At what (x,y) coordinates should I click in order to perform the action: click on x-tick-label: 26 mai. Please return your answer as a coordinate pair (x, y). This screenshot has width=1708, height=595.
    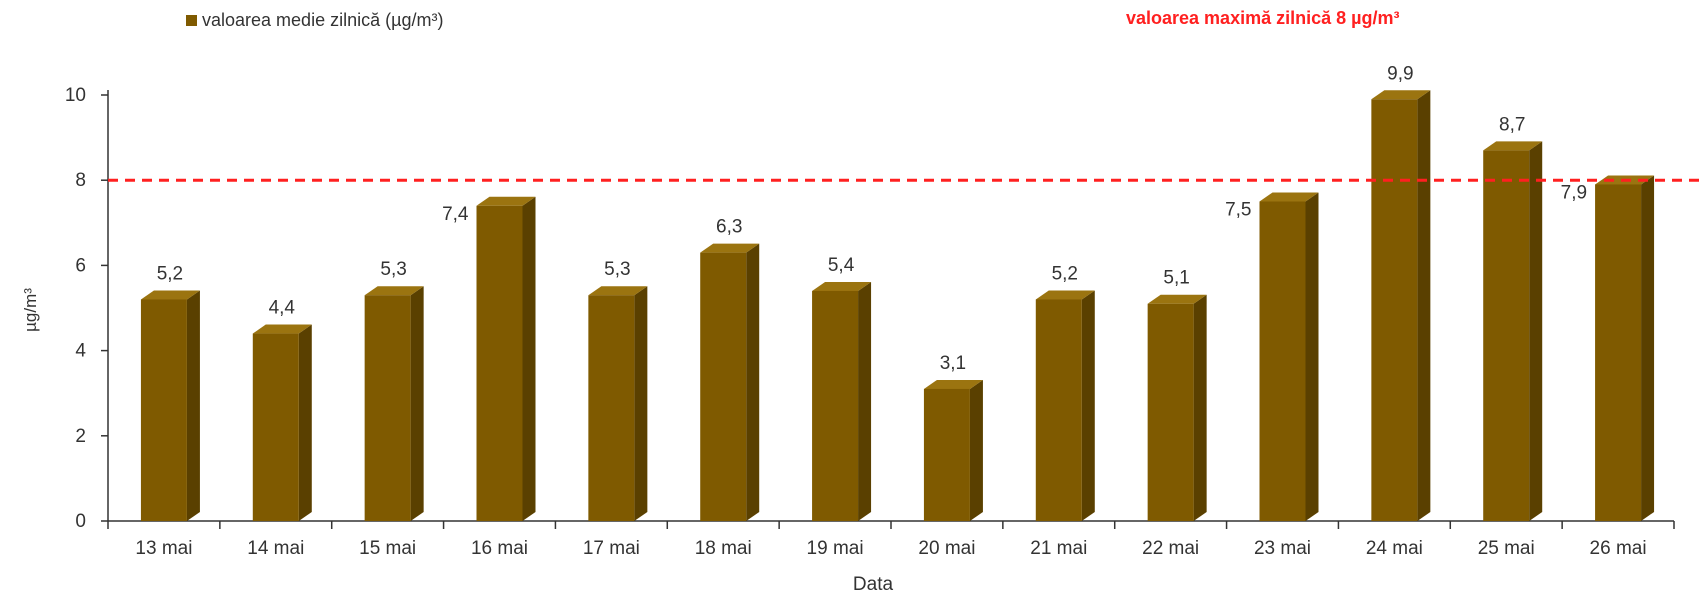
    Looking at the image, I should click on (1618, 548).